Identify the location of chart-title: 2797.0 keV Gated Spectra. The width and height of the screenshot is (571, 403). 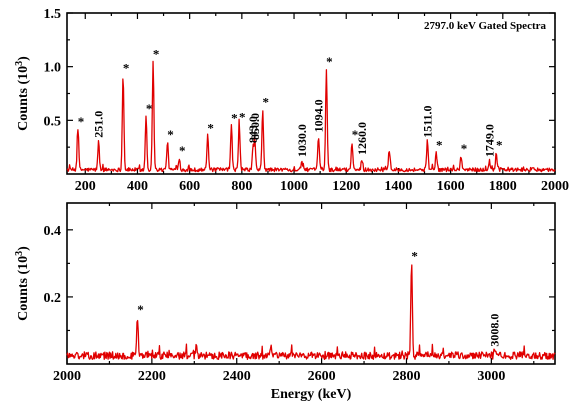
(485, 26).